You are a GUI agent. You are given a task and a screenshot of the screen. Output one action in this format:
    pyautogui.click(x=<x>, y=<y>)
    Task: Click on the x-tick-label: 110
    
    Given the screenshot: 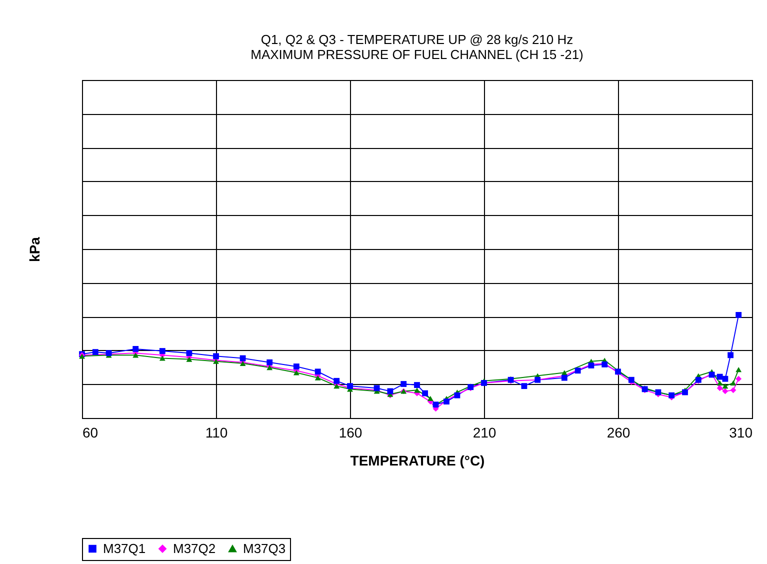 What is the action you would take?
    pyautogui.click(x=216, y=432)
    